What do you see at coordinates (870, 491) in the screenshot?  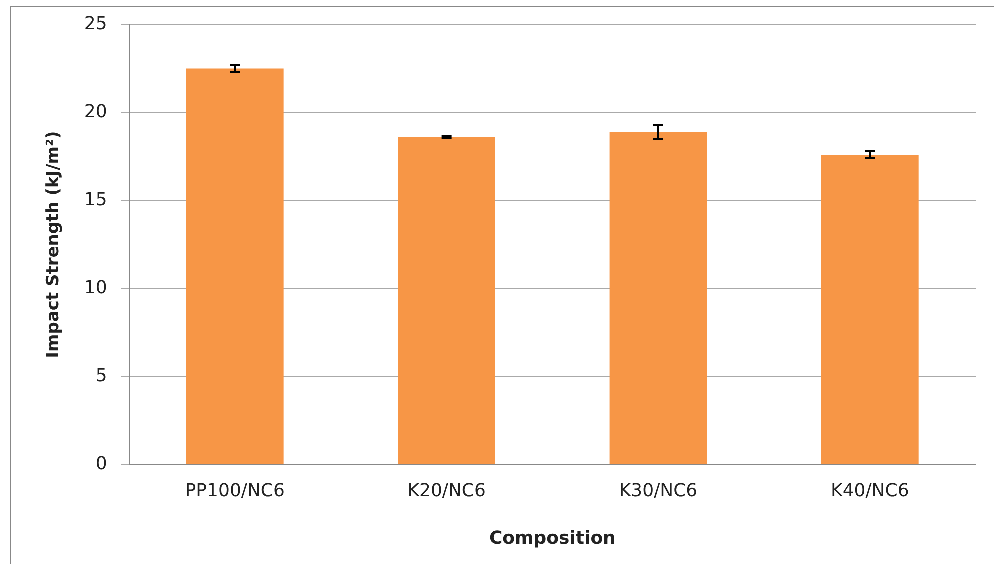 I see `x-tick-label: K40/NC6` at bounding box center [870, 491].